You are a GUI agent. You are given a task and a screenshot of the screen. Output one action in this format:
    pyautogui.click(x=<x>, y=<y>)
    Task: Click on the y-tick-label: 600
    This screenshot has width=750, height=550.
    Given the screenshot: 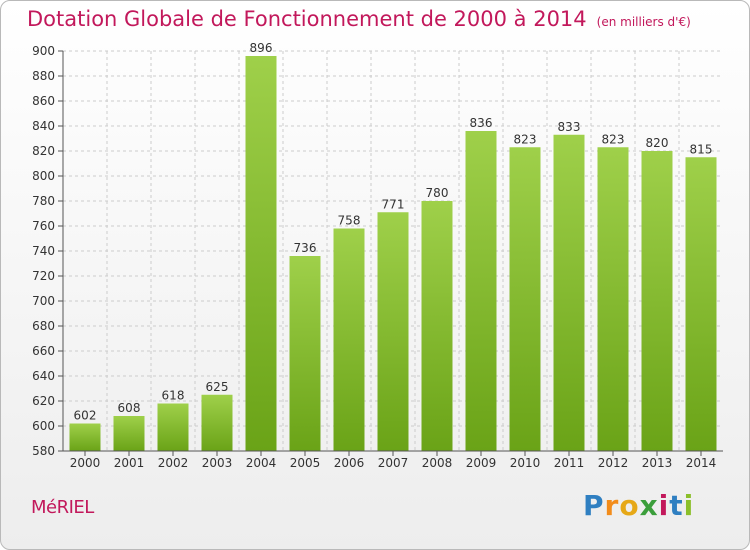 What is the action you would take?
    pyautogui.click(x=43, y=426)
    